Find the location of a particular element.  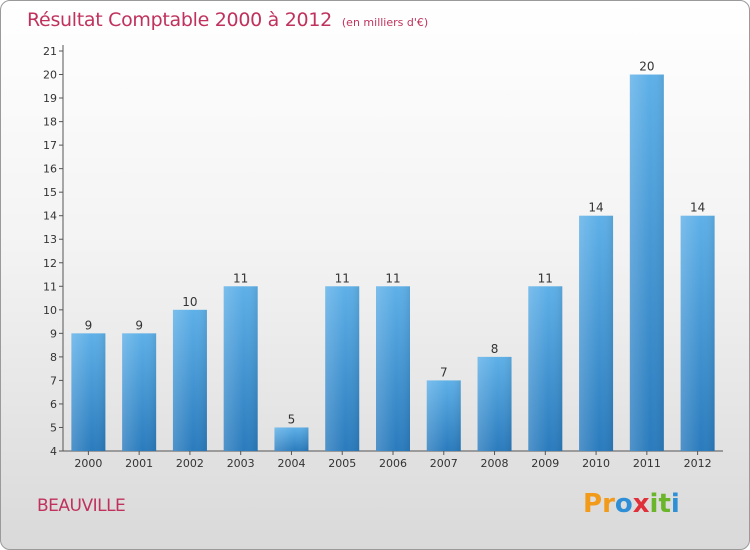

logo-letter: r is located at coordinates (608, 504).